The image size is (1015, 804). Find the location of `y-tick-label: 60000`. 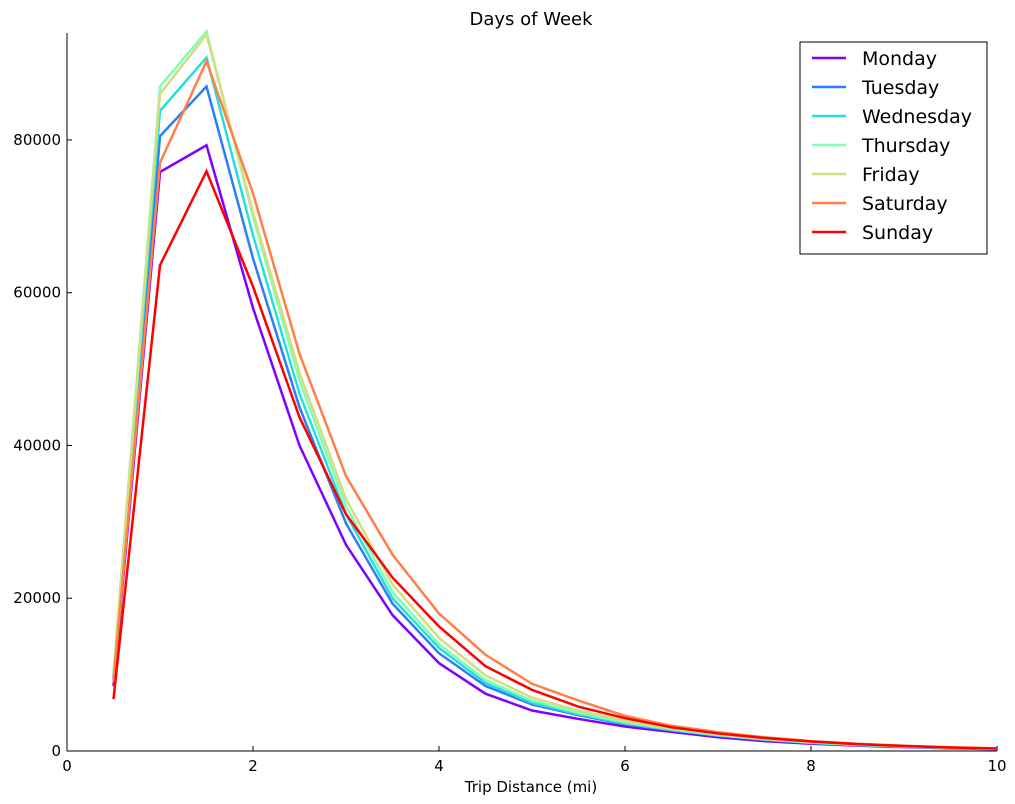

y-tick-label: 60000 is located at coordinates (37, 293).